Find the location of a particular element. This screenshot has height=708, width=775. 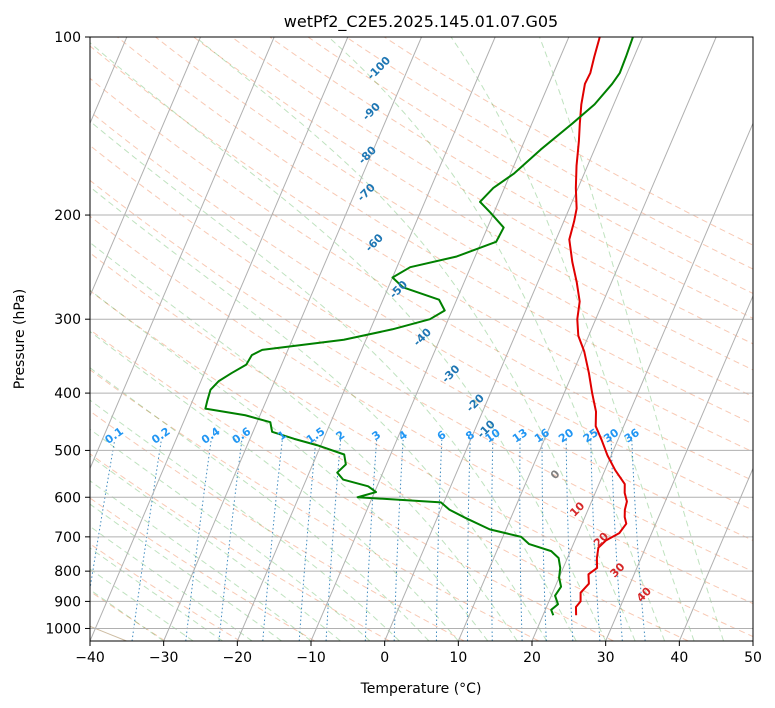

x-tick-label: −20 is located at coordinates (238, 658).